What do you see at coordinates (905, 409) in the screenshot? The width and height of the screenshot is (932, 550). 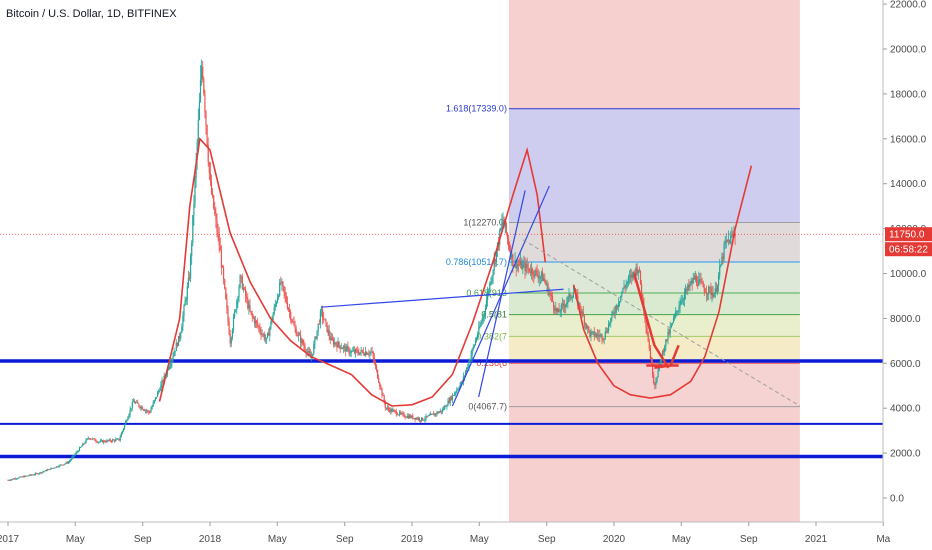 I see `y-tick-label: 4000.0` at bounding box center [905, 409].